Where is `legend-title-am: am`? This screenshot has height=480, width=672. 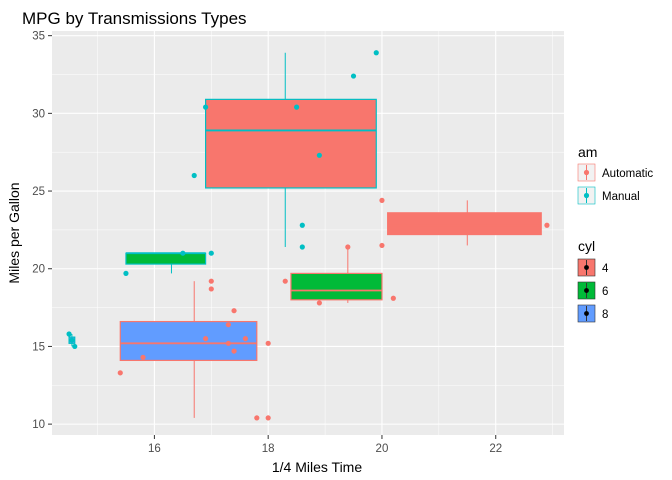
legend-title-am: am is located at coordinates (587, 152).